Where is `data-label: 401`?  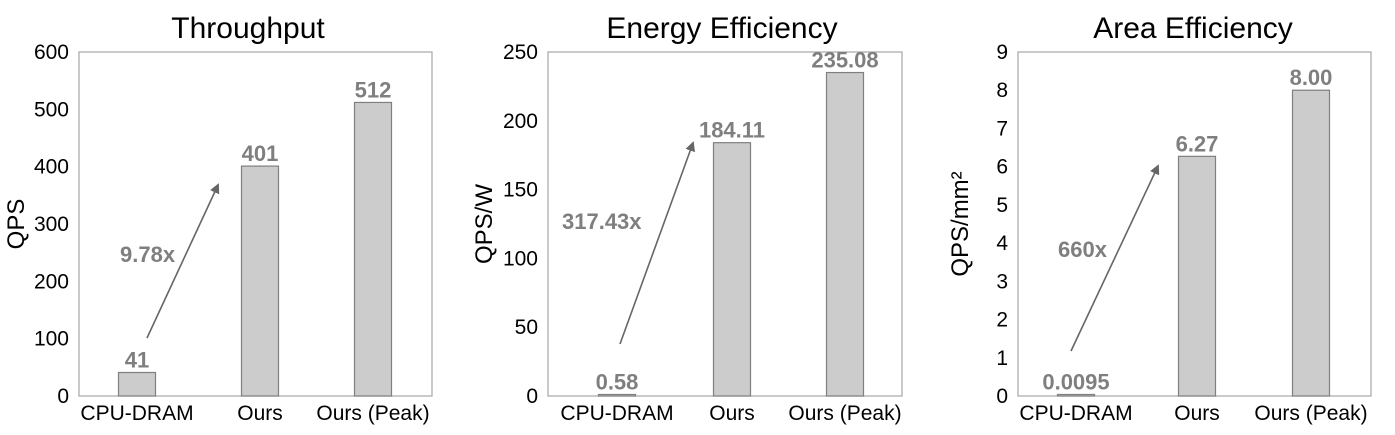 data-label: 401 is located at coordinates (260, 153).